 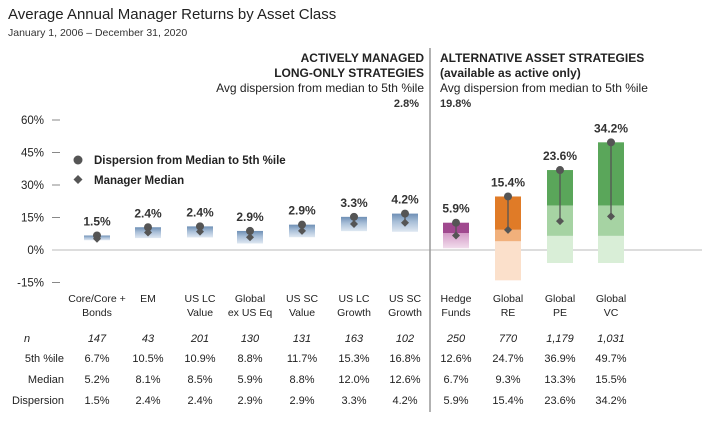 I want to click on dispersion-data-label: 15.4%, so click(x=508, y=182).